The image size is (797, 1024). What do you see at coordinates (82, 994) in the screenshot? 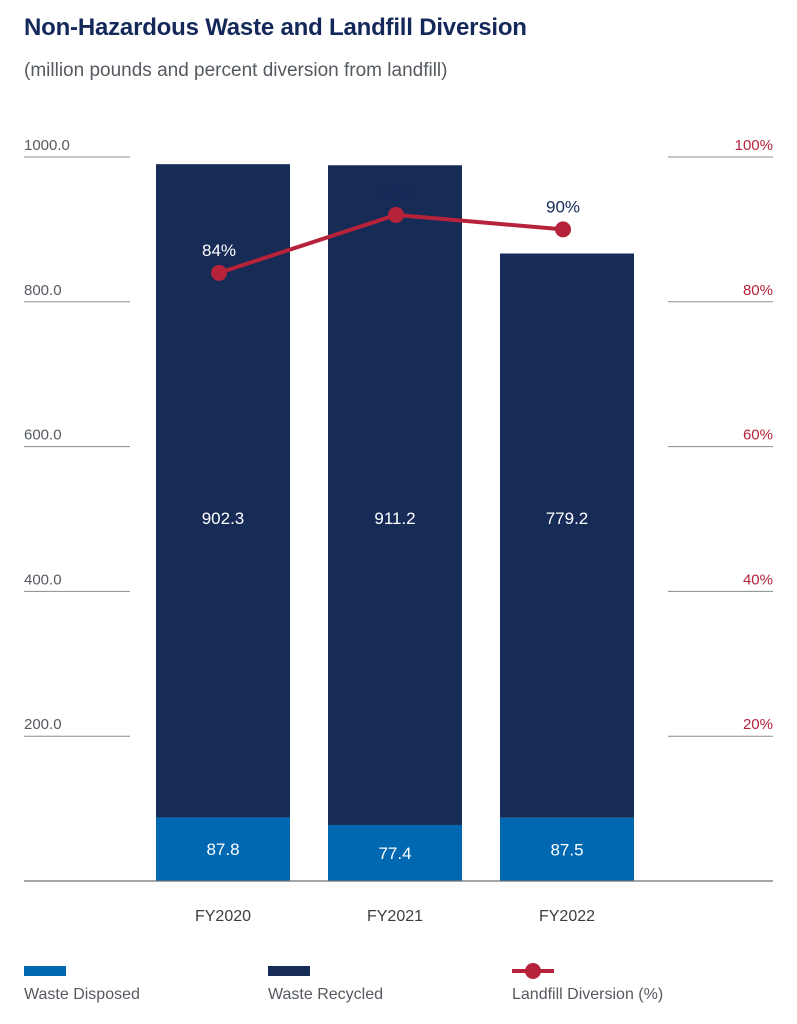
I see `legend-label-disposed: Waste Disposed` at bounding box center [82, 994].